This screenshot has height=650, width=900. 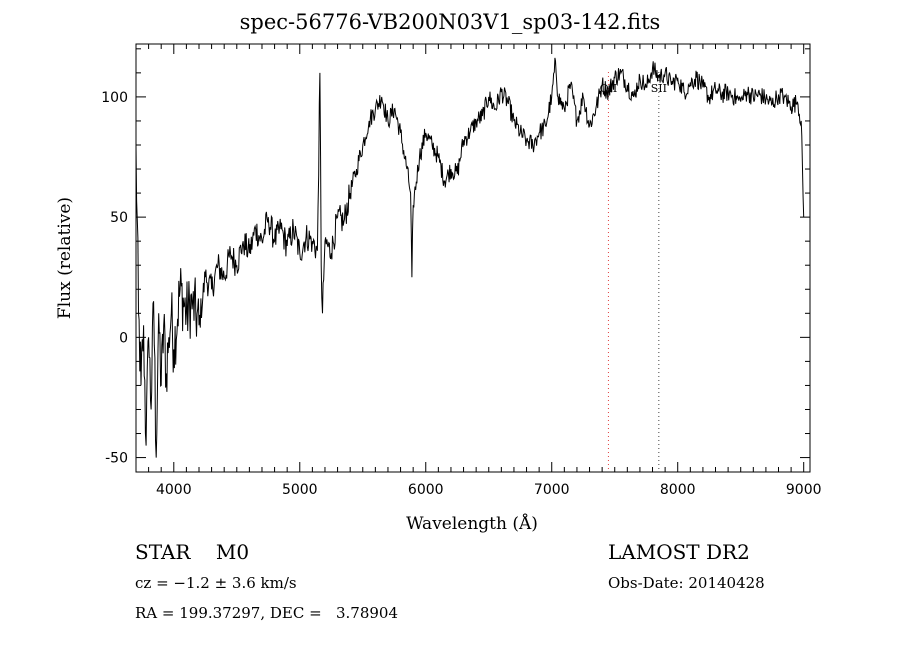 What do you see at coordinates (65, 258) in the screenshot?
I see `y-axis-label: Flux (relative)` at bounding box center [65, 258].